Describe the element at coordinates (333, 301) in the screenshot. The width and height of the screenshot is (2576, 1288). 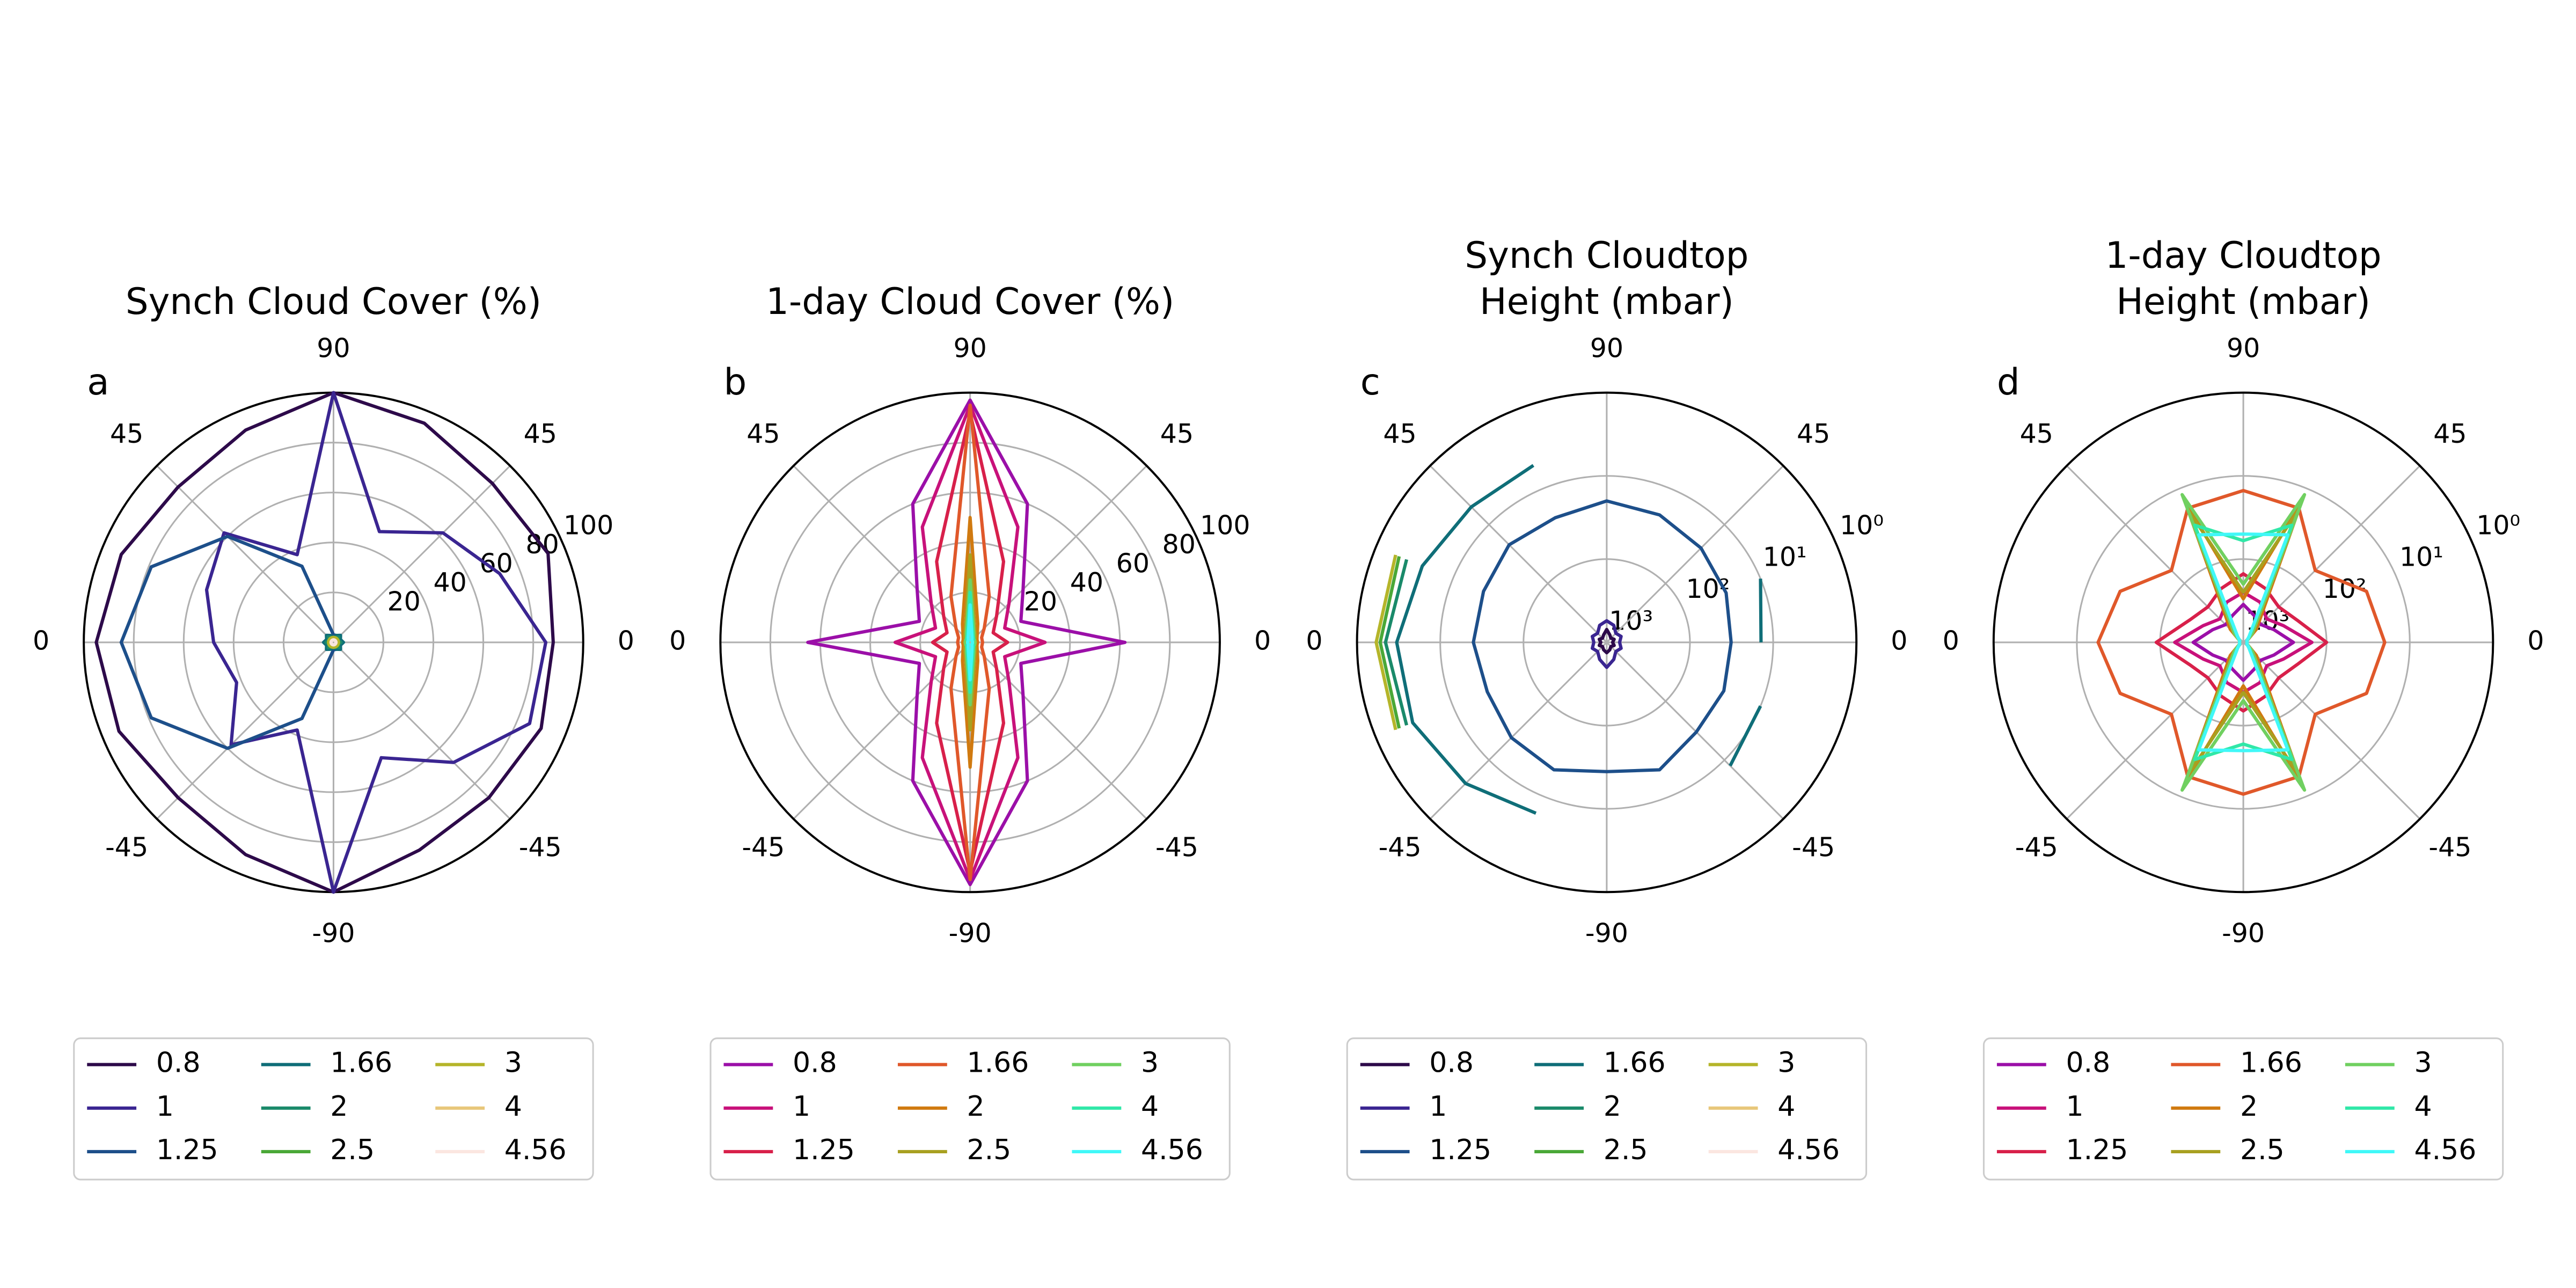
I see `chart-title: Synch Cloud Cover (%)` at that location.